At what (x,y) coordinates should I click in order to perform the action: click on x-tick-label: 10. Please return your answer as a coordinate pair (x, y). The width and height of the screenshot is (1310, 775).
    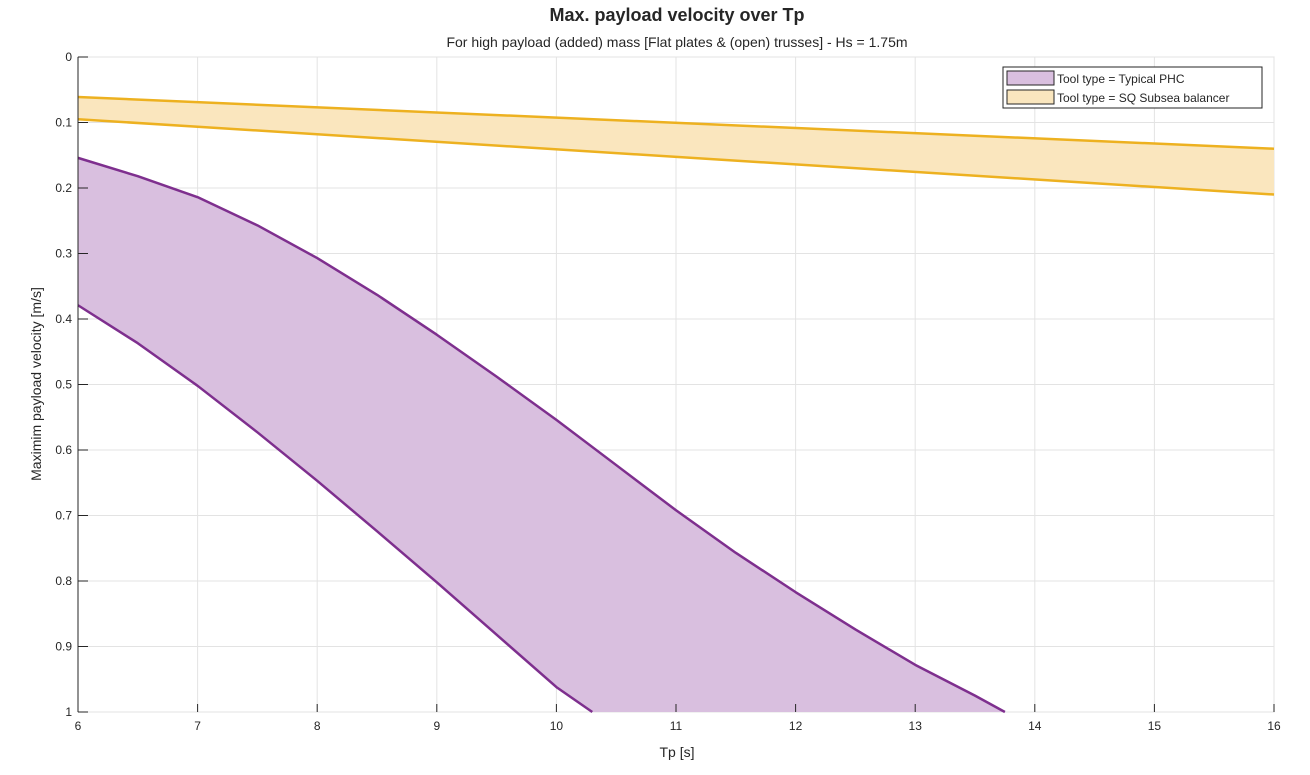
    Looking at the image, I should click on (557, 726).